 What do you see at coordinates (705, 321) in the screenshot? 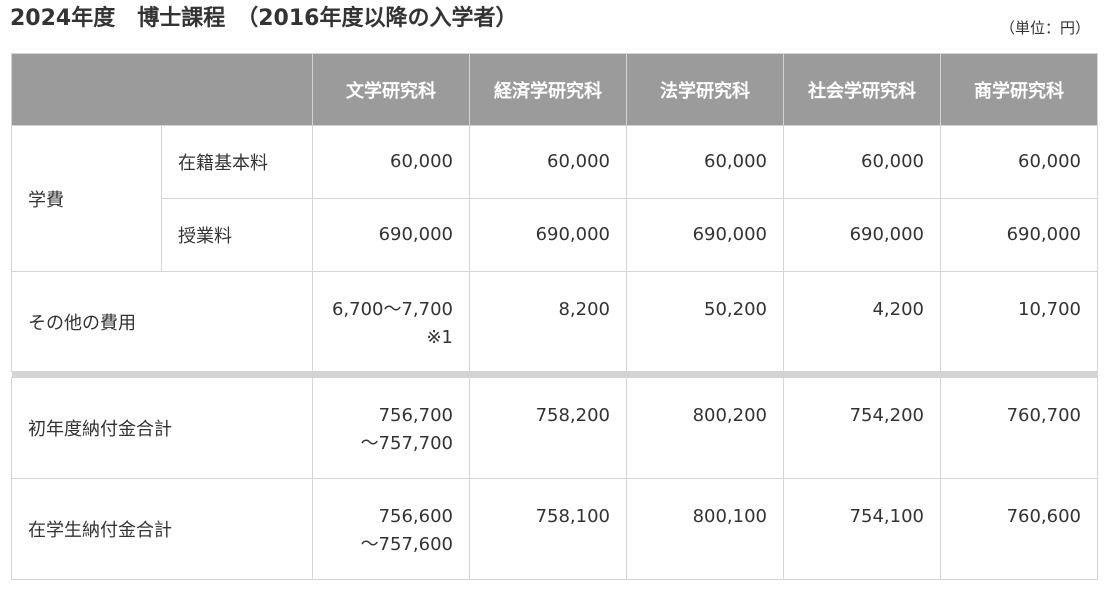
I see `cell-sonota-hogaku: 50,200` at bounding box center [705, 321].